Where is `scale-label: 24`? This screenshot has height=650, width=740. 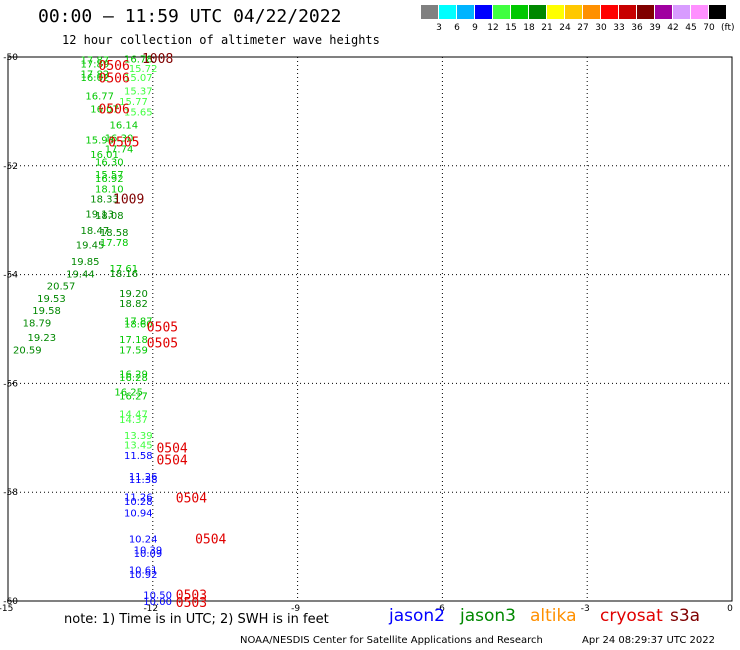
scale-label: 24 is located at coordinates (565, 28).